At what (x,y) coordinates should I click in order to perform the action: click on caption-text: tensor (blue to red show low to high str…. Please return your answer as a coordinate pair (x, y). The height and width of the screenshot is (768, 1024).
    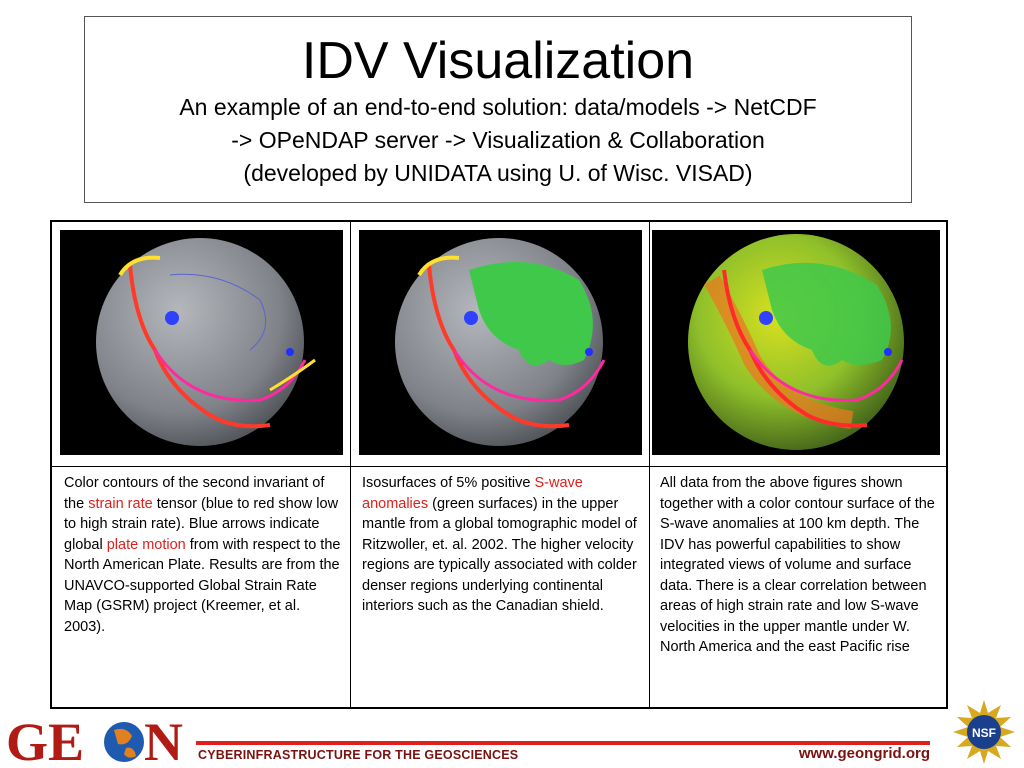
    Looking at the image, I should click on (201, 524).